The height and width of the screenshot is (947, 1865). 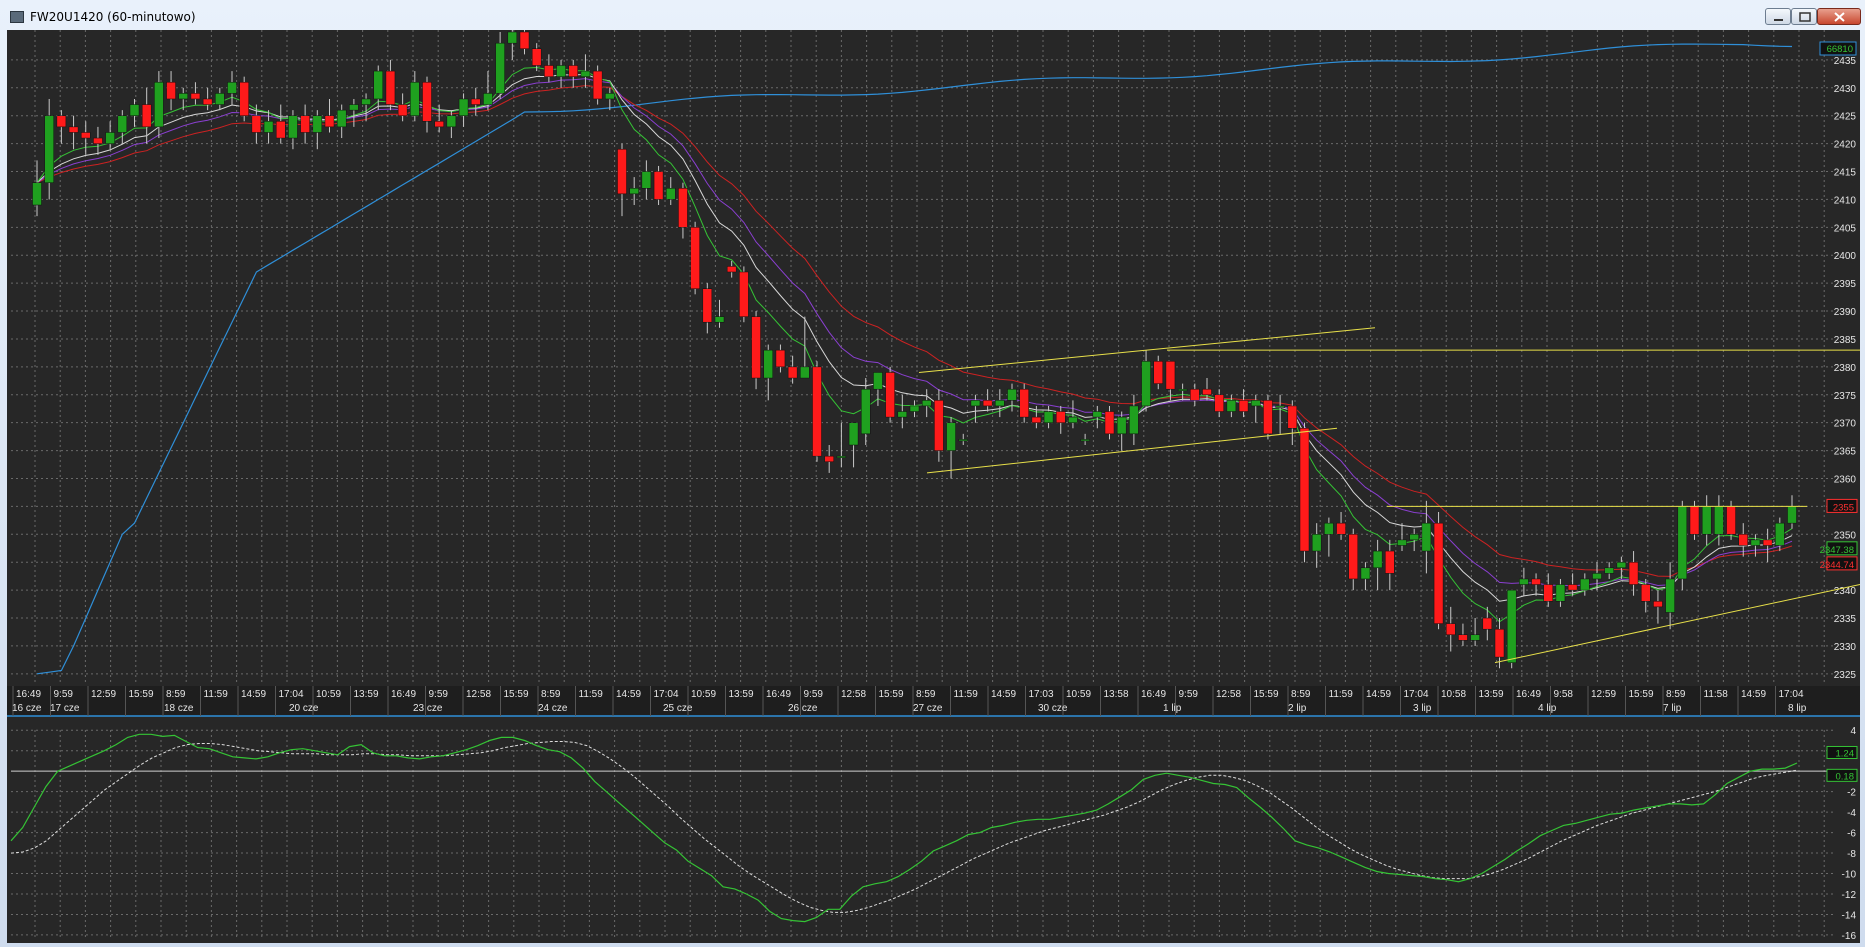 What do you see at coordinates (1851, 854) in the screenshot?
I see `osc-tick-label: -8` at bounding box center [1851, 854].